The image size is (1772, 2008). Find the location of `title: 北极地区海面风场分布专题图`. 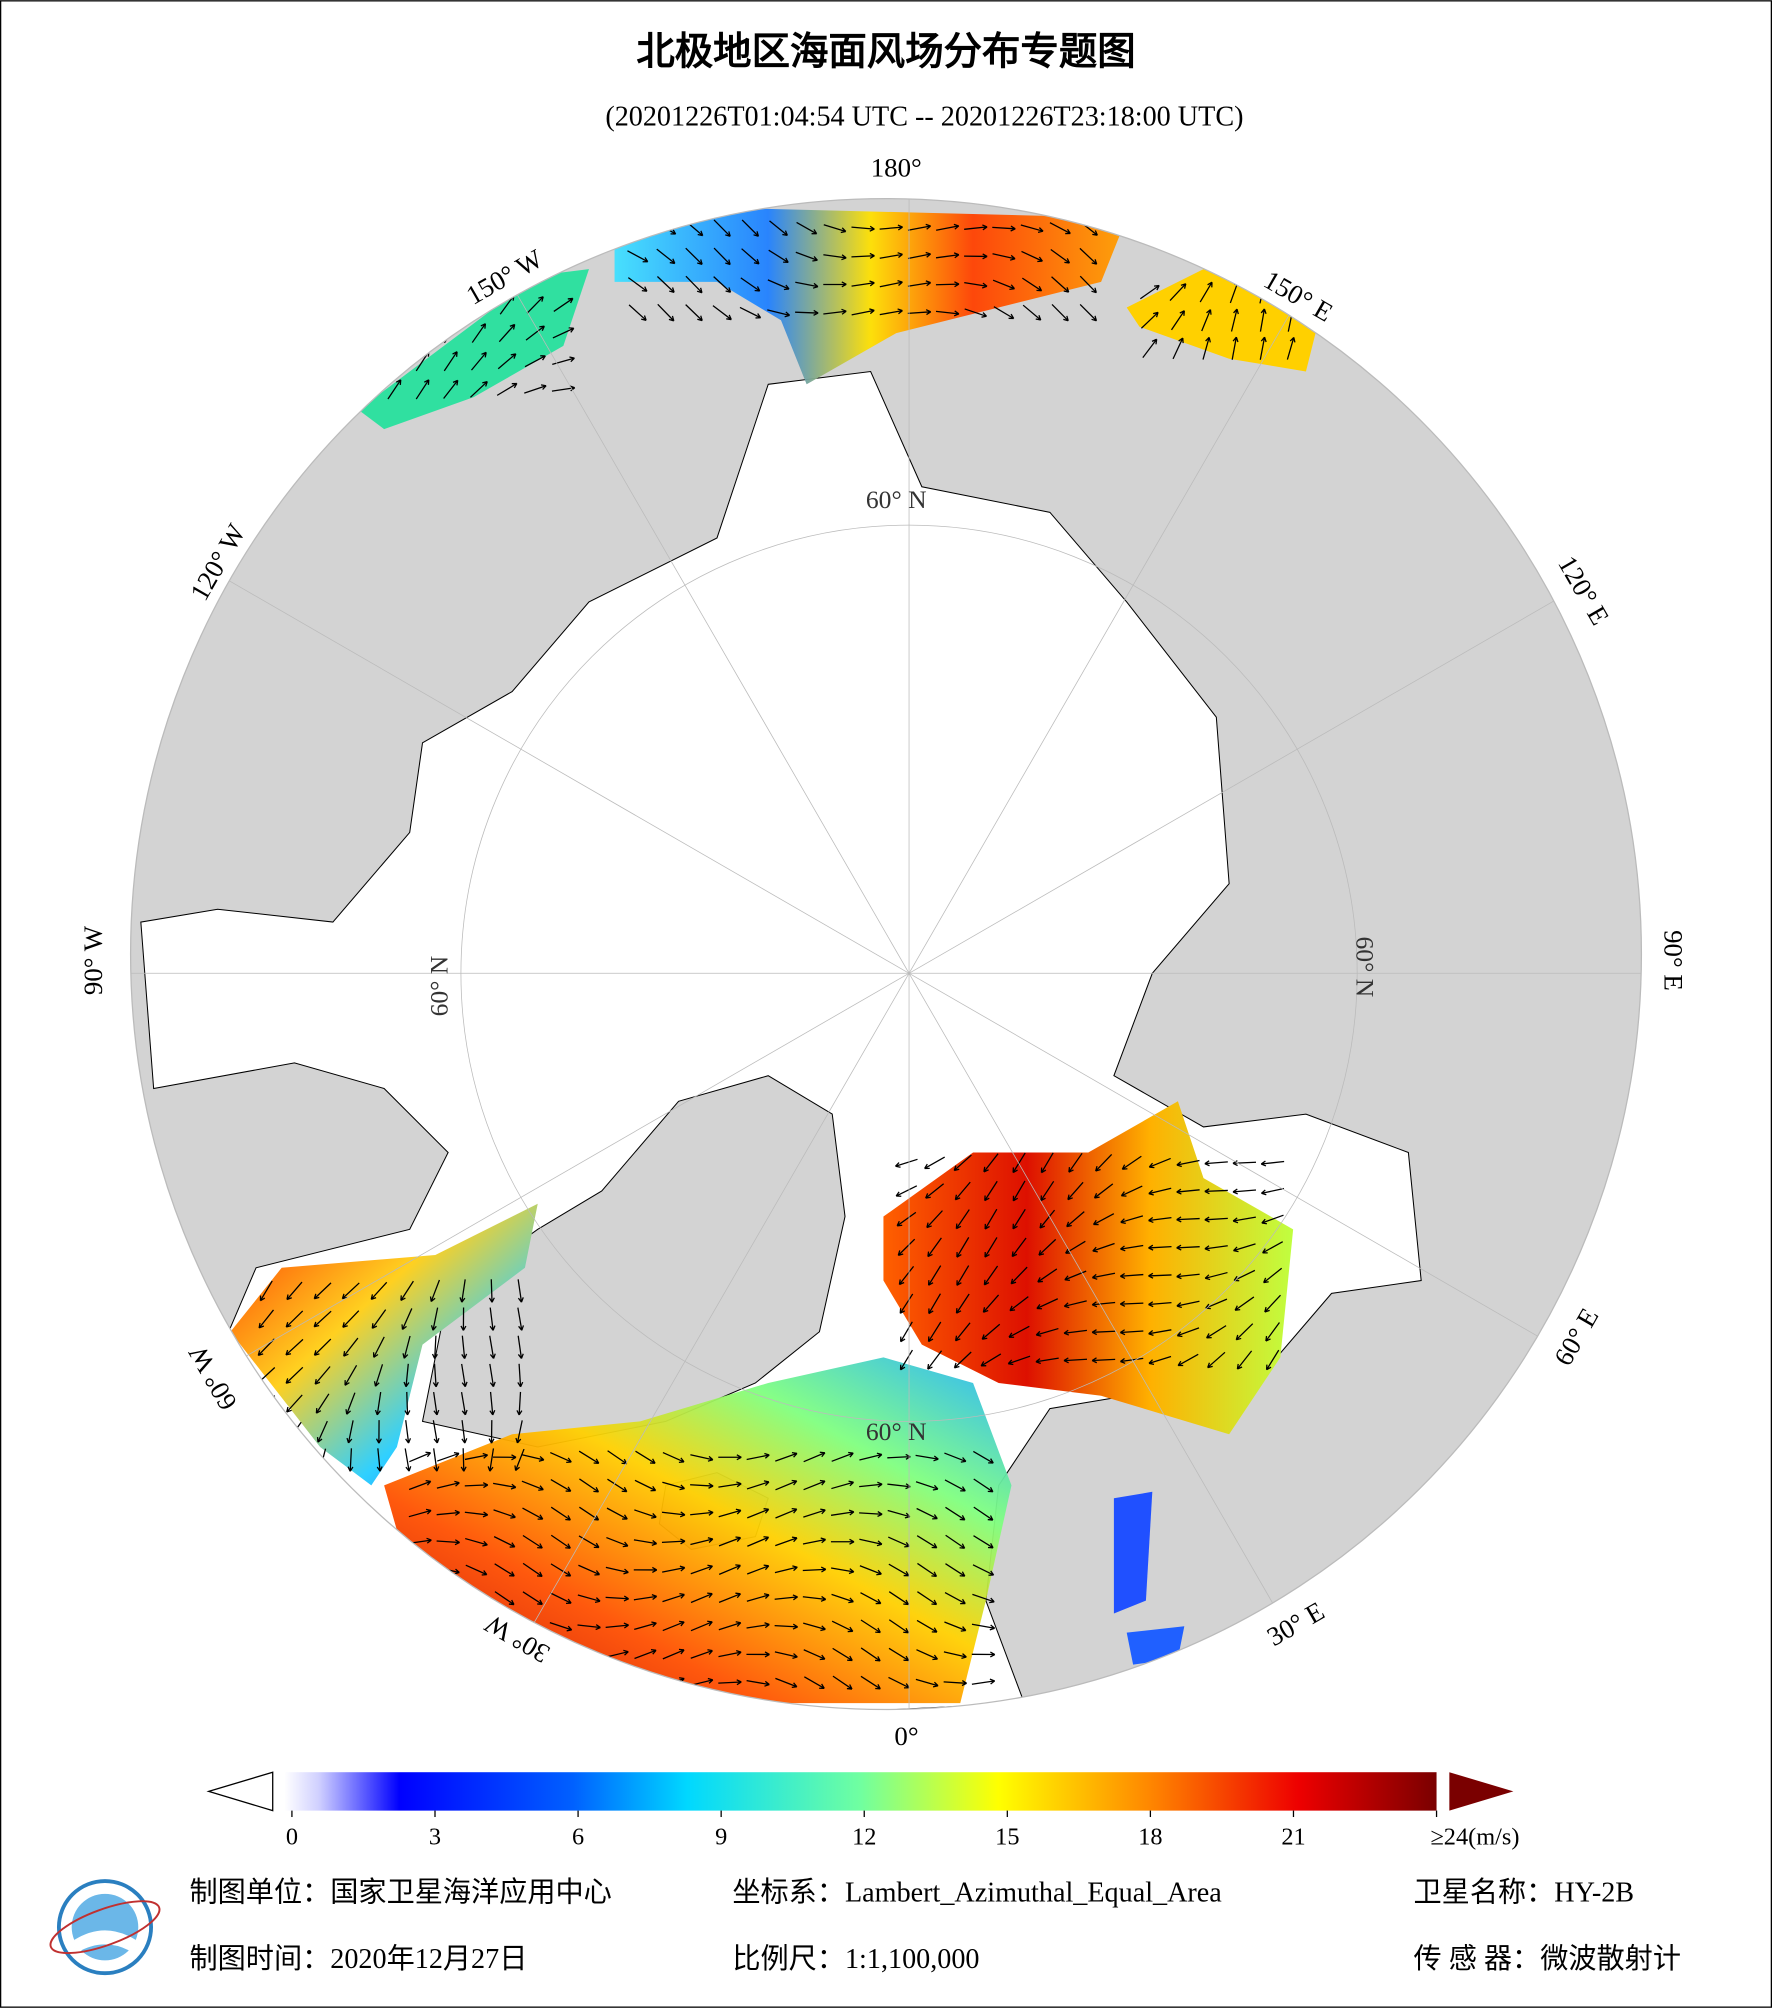

title: 北极地区海面风场分布专题图 is located at coordinates (885, 51).